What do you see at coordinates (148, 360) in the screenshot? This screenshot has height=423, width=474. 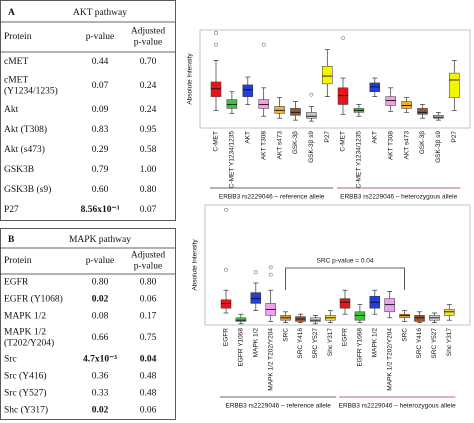 I see `table-cell: 0.04` at bounding box center [148, 360].